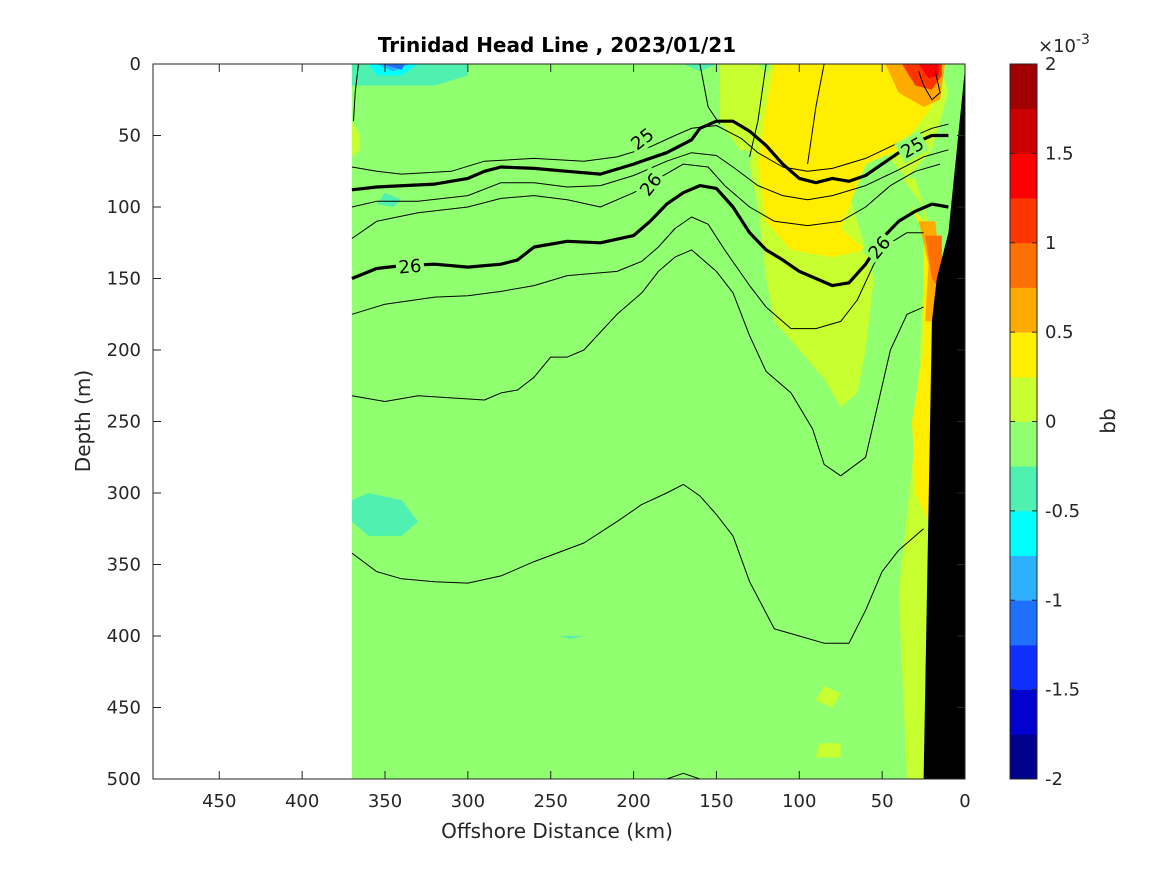  What do you see at coordinates (964, 801) in the screenshot?
I see `x-tick-label: 0` at bounding box center [964, 801].